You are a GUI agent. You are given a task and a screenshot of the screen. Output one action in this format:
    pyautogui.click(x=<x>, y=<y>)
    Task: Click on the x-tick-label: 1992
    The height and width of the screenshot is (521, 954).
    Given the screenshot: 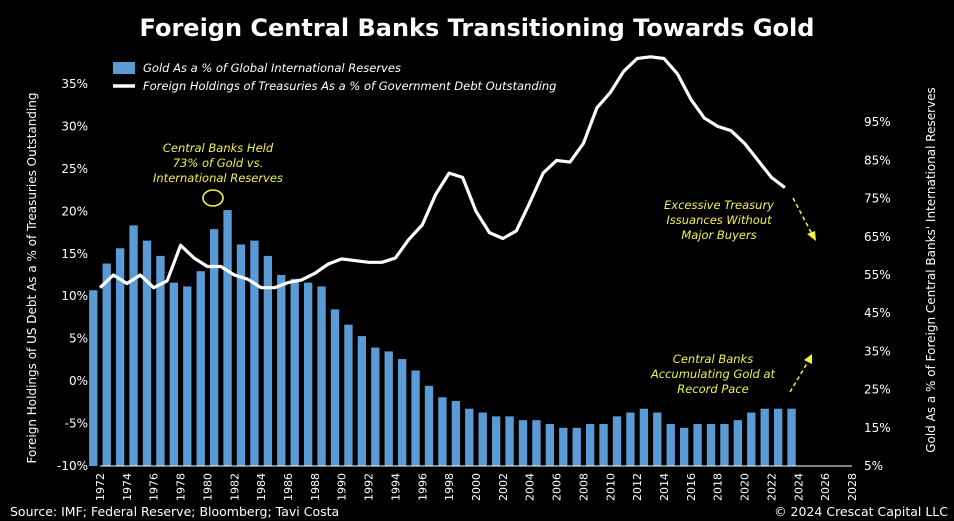 What is the action you would take?
    pyautogui.click(x=369, y=487)
    